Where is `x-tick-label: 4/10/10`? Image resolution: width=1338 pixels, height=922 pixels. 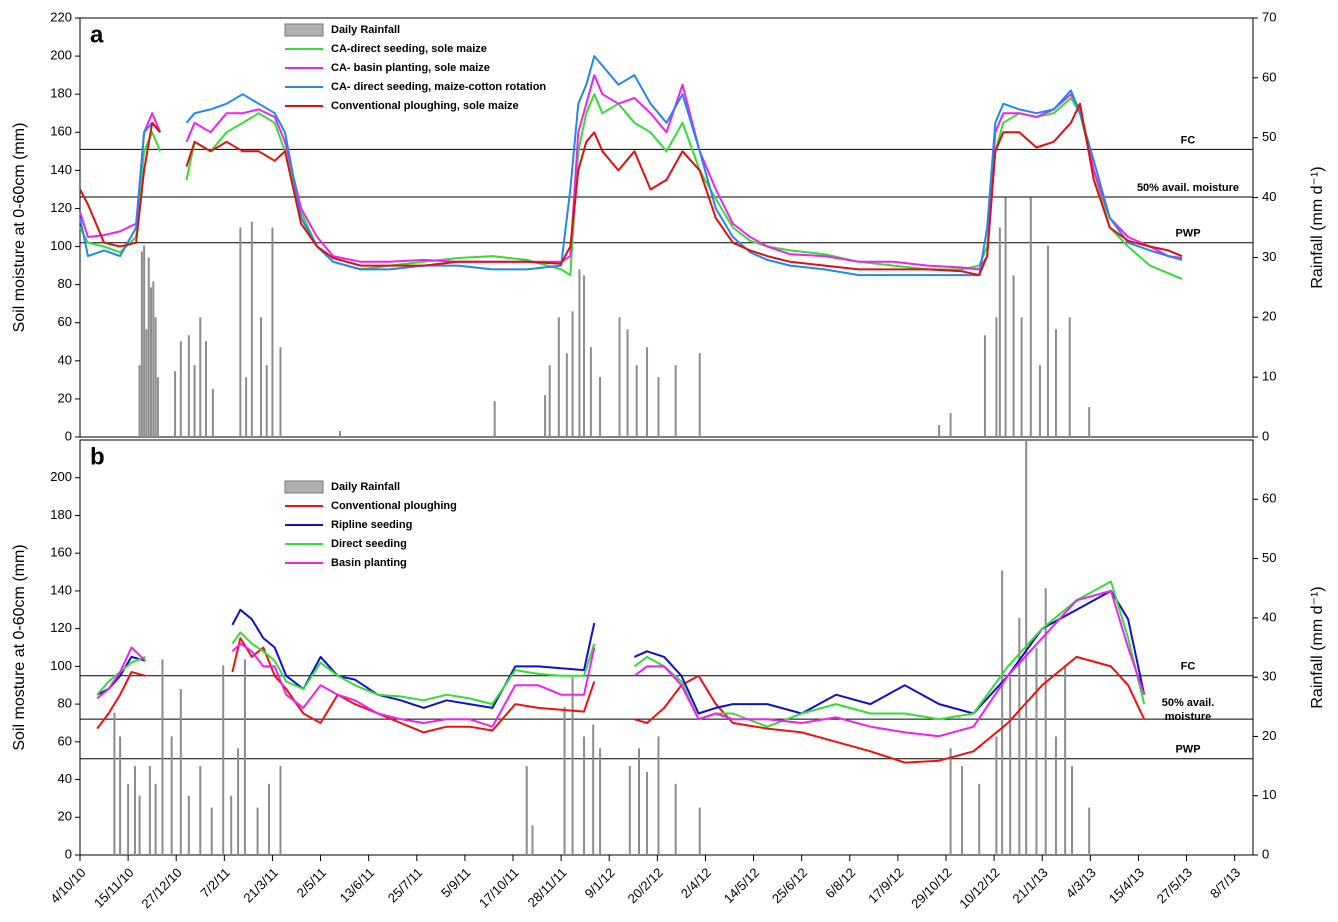 x-tick-label: 4/10/10 is located at coordinates (67, 885).